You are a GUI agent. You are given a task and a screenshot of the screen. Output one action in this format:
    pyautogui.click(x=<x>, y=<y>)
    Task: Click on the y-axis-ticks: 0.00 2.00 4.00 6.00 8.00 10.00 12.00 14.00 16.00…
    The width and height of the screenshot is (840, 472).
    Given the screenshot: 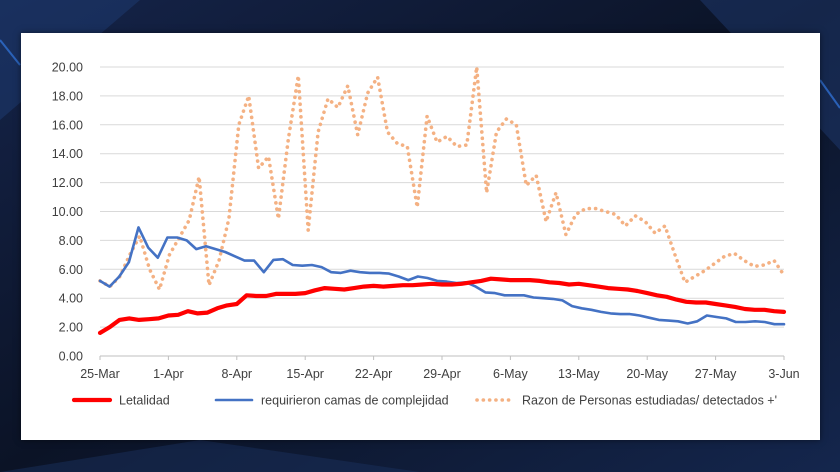 What is the action you would take?
    pyautogui.click(x=67, y=212)
    